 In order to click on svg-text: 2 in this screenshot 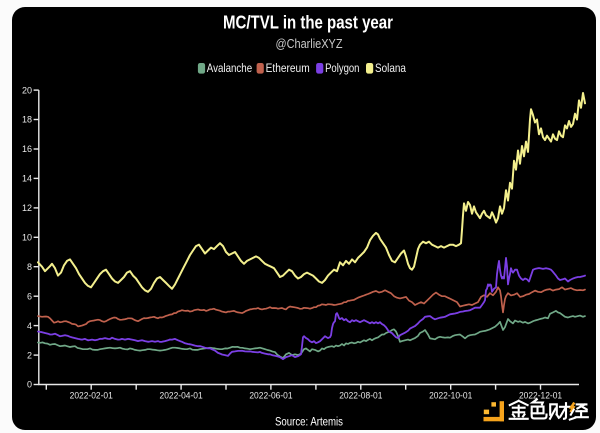, I will do `click(29, 355)`.